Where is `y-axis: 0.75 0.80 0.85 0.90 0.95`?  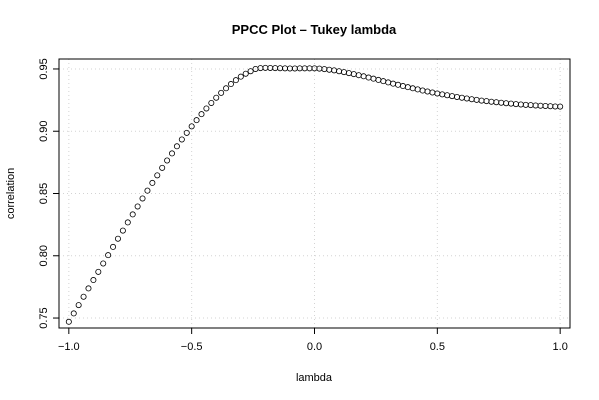 y-axis: 0.75 0.80 0.85 0.90 0.95 is located at coordinates (49, 193).